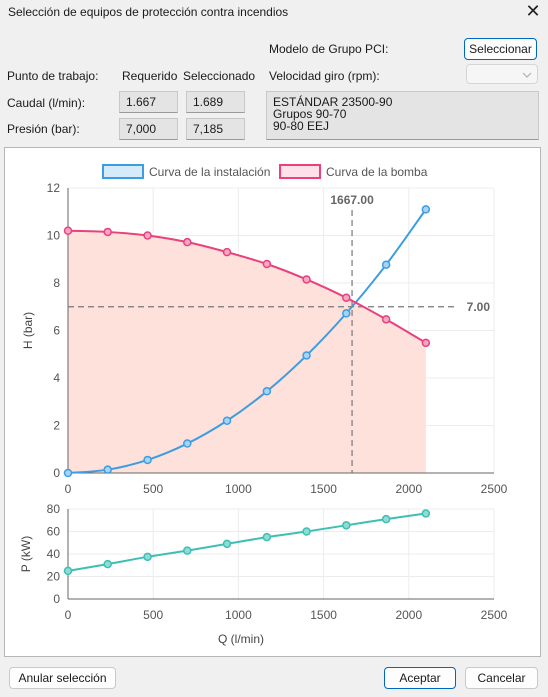 The image size is (548, 697). I want to click on y-tick-label: 10, so click(54, 236).